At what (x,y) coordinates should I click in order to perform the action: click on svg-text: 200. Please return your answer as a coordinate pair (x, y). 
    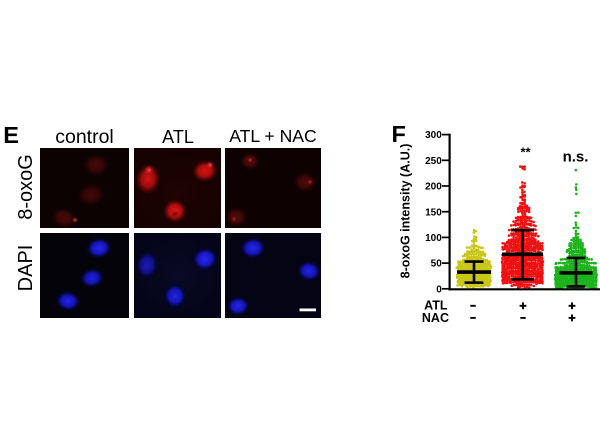
    Looking at the image, I should click on (433, 187).